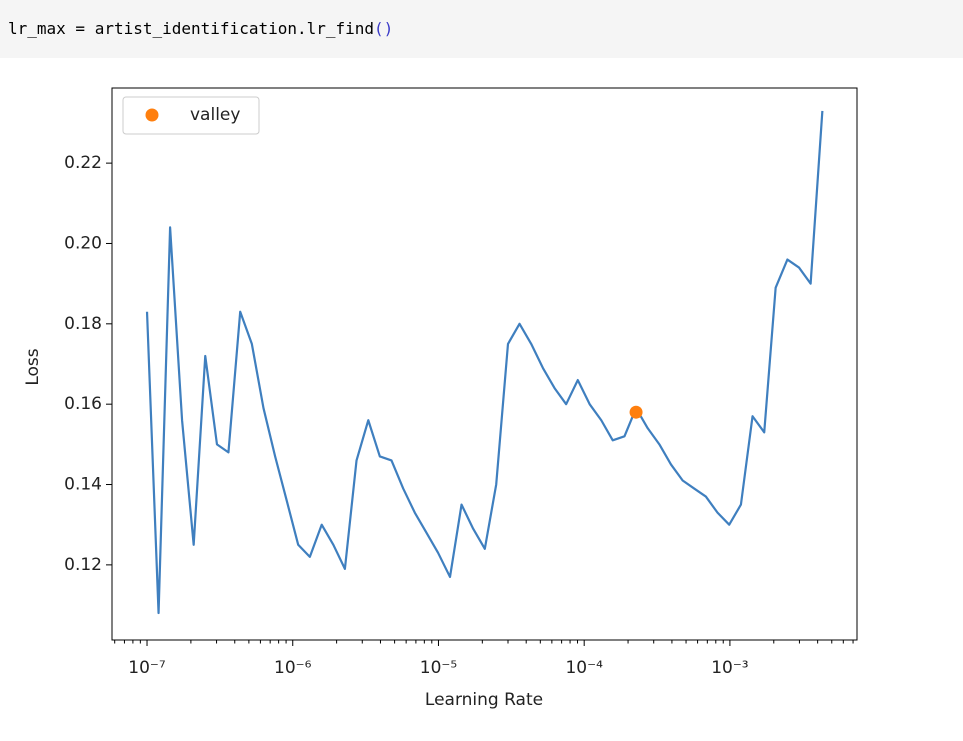  What do you see at coordinates (33, 366) in the screenshot?
I see `y-axis-label: Loss` at bounding box center [33, 366].